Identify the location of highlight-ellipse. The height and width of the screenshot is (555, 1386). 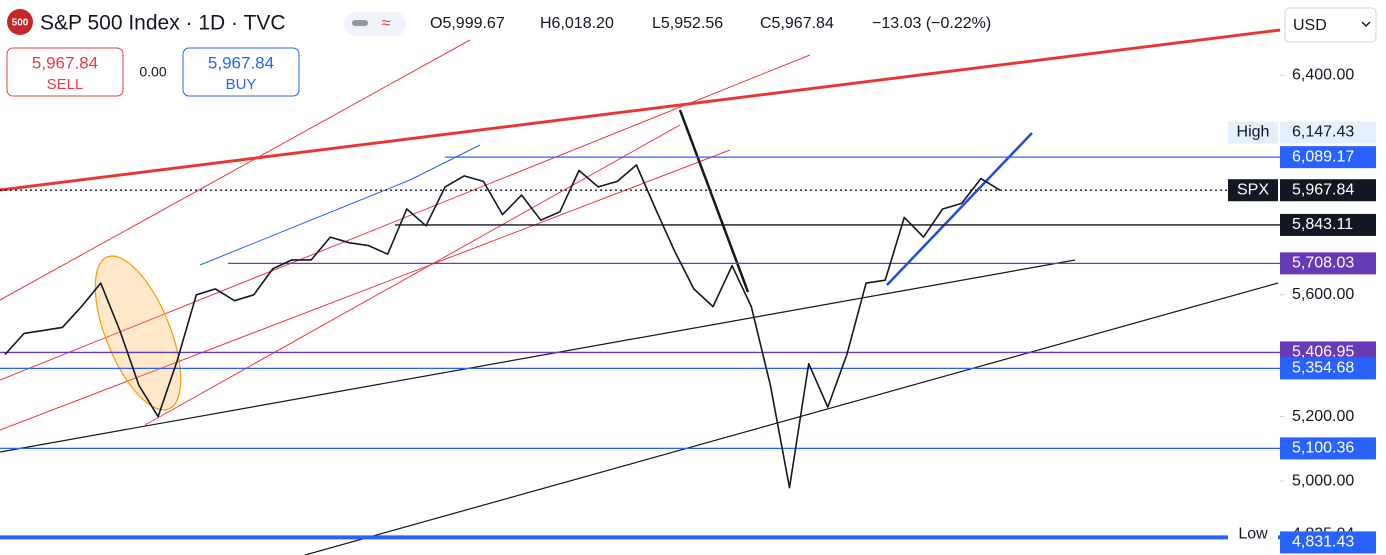
(138, 333).